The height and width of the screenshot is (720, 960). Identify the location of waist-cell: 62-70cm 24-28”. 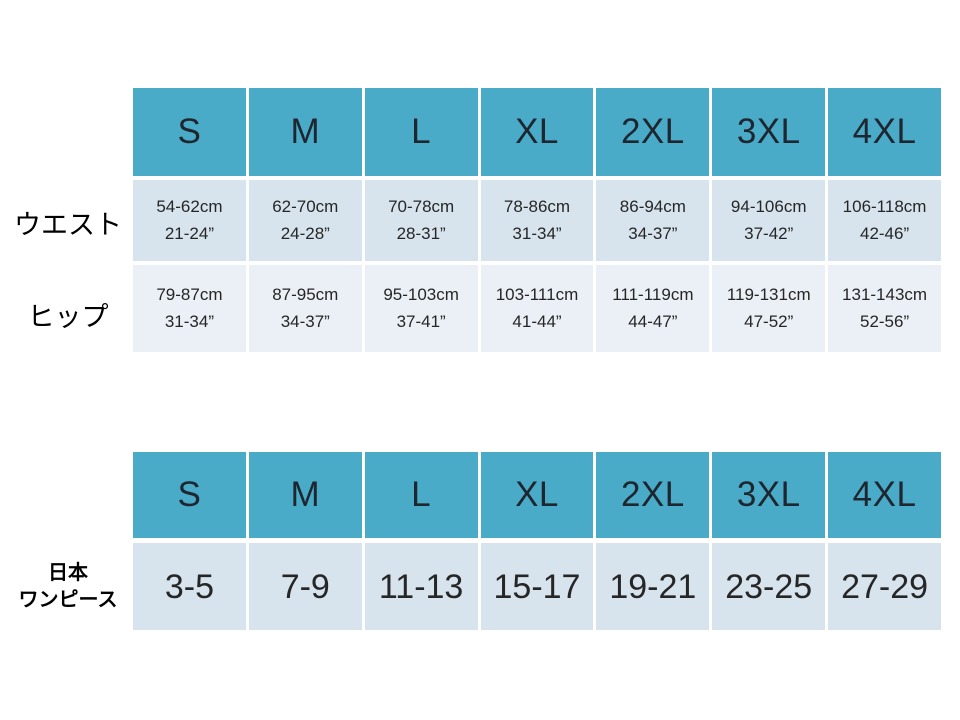
(305, 220).